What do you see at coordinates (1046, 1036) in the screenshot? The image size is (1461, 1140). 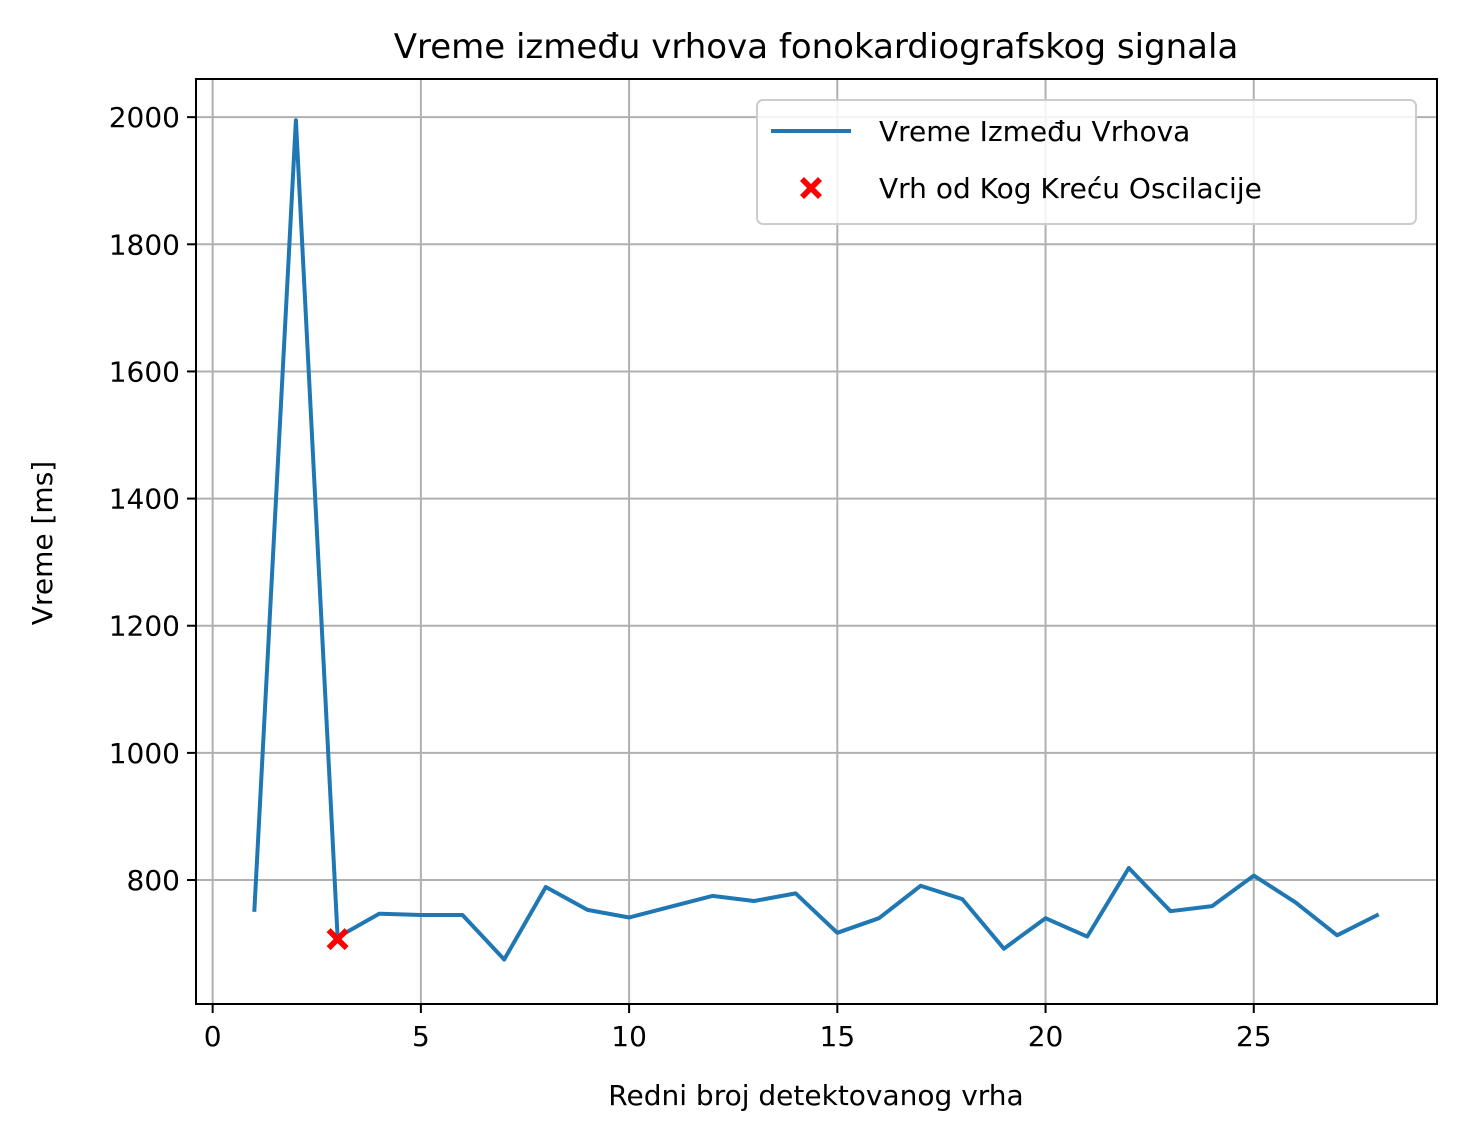 I see `x-tick-label: 20` at bounding box center [1046, 1036].